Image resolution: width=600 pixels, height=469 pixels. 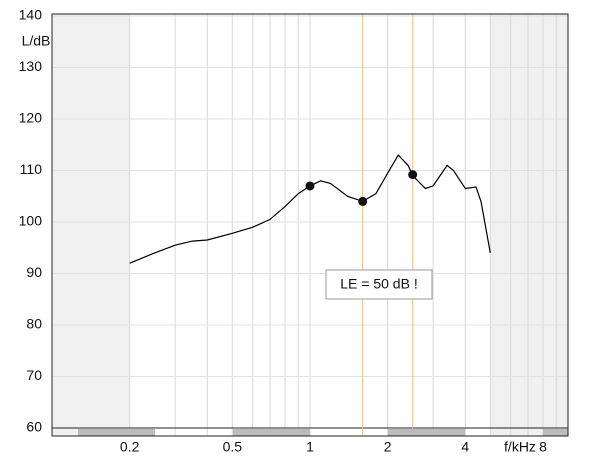 I want to click on y-tick-label: 130, so click(x=31, y=66).